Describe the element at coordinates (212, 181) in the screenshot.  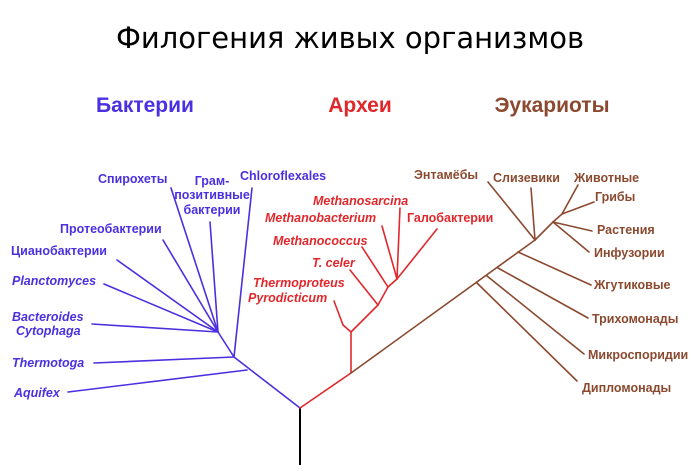
I see `taxon-label-gram-positive-1: Грам-` at that location.